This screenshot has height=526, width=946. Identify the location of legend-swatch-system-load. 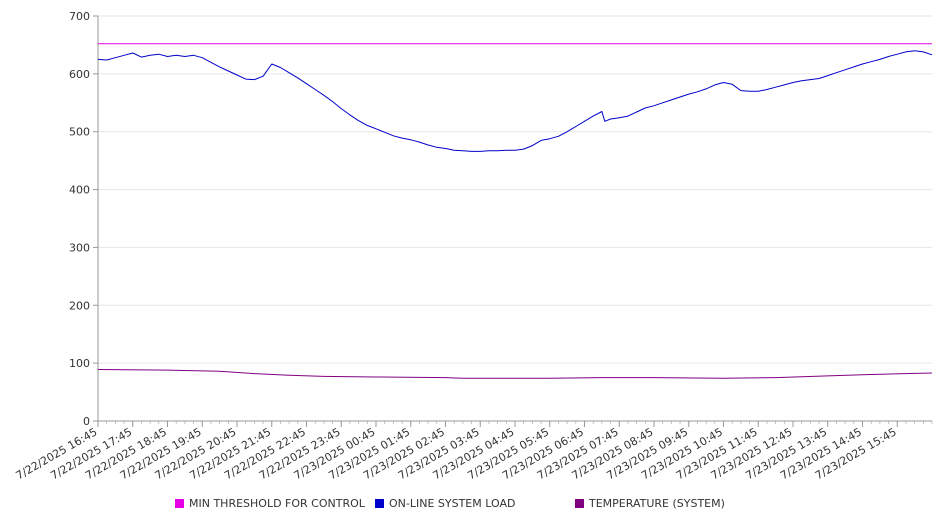
(379, 503).